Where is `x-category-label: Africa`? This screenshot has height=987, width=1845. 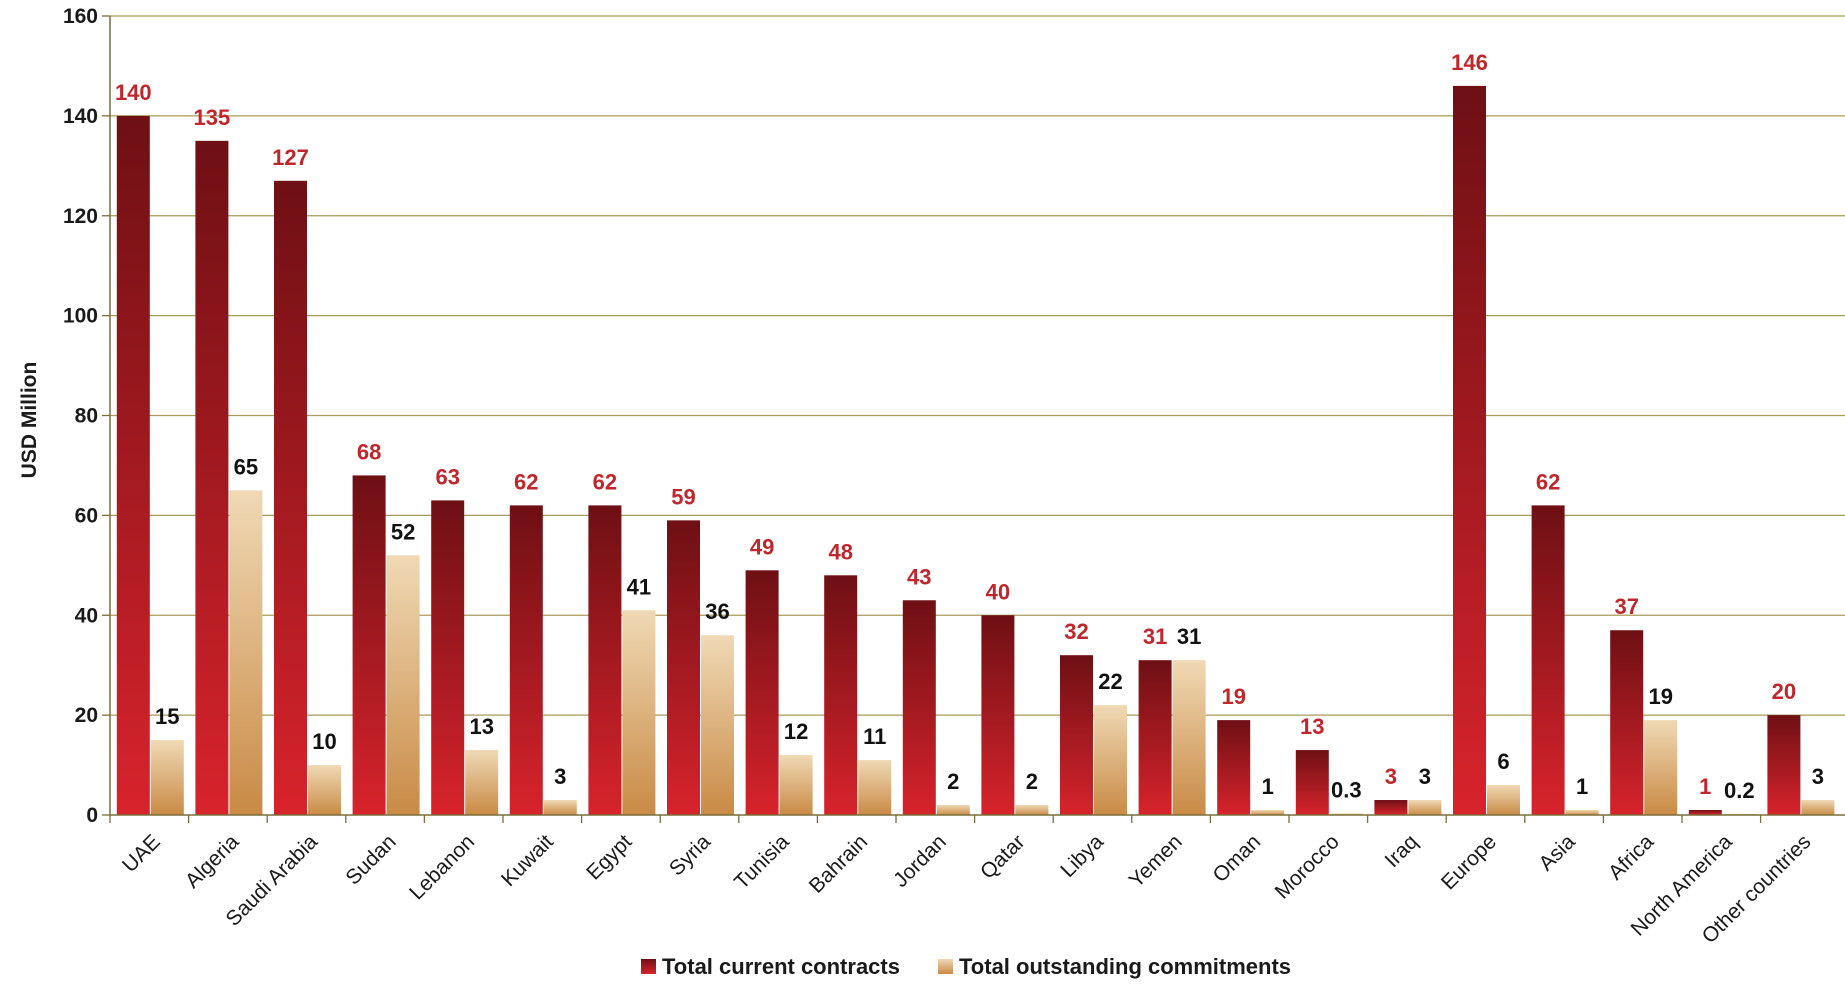 x-category-label: Africa is located at coordinates (1631, 857).